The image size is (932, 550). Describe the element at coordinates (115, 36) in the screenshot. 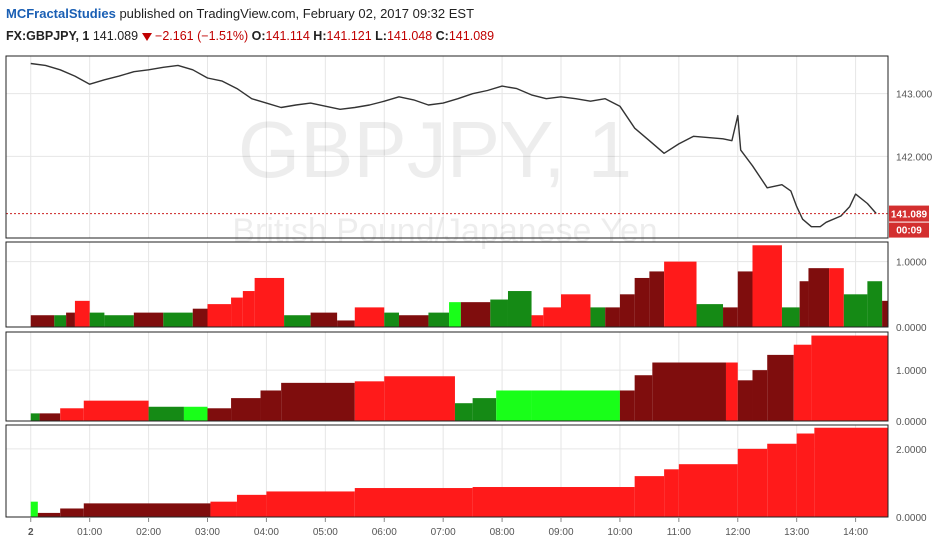

I see `last-price: 141.089` at that location.